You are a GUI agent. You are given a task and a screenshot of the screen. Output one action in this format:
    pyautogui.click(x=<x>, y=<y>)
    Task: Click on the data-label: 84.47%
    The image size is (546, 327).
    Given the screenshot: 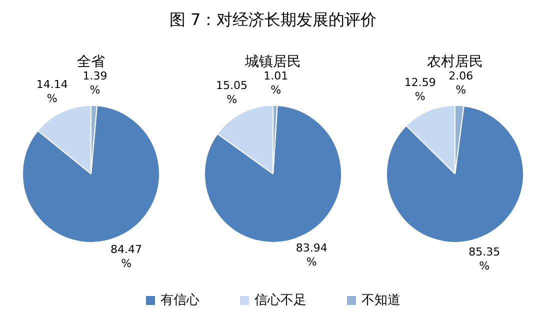 What is the action you would take?
    pyautogui.click(x=126, y=256)
    